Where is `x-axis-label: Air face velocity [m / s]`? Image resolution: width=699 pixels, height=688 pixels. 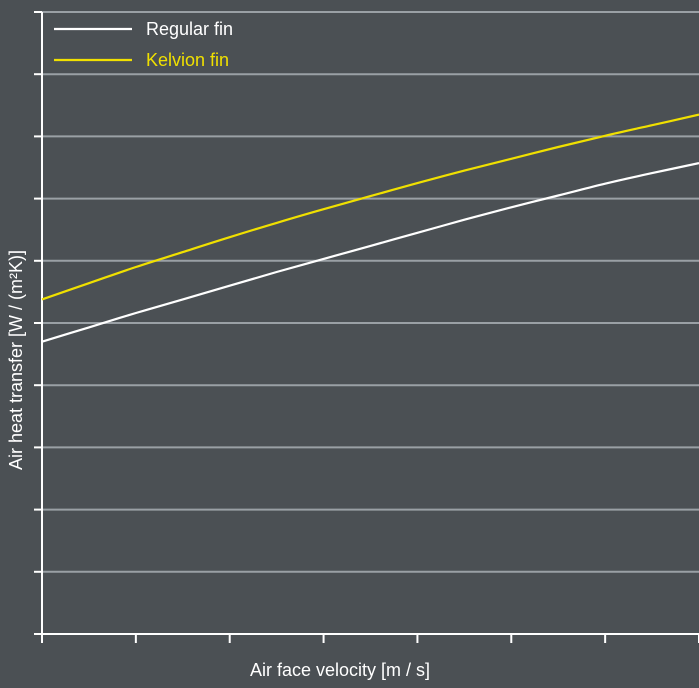
x-axis-label: Air face velocity [m / s] is located at coordinates (340, 670).